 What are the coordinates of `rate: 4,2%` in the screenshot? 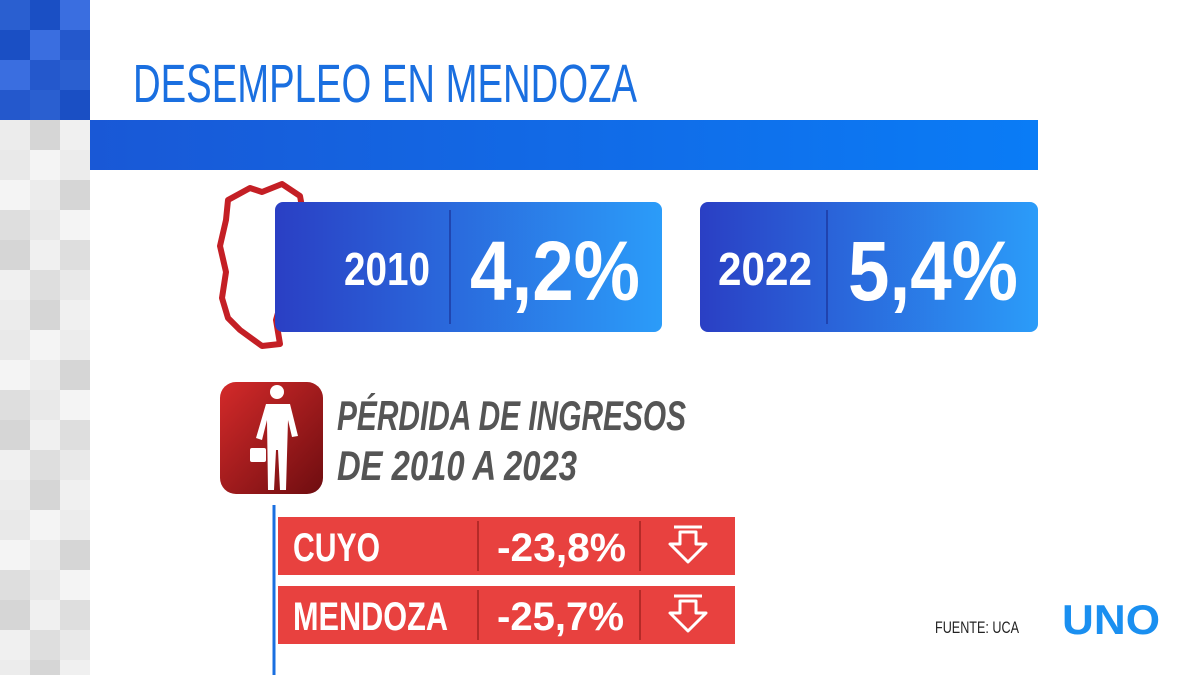 It's located at (555, 271).